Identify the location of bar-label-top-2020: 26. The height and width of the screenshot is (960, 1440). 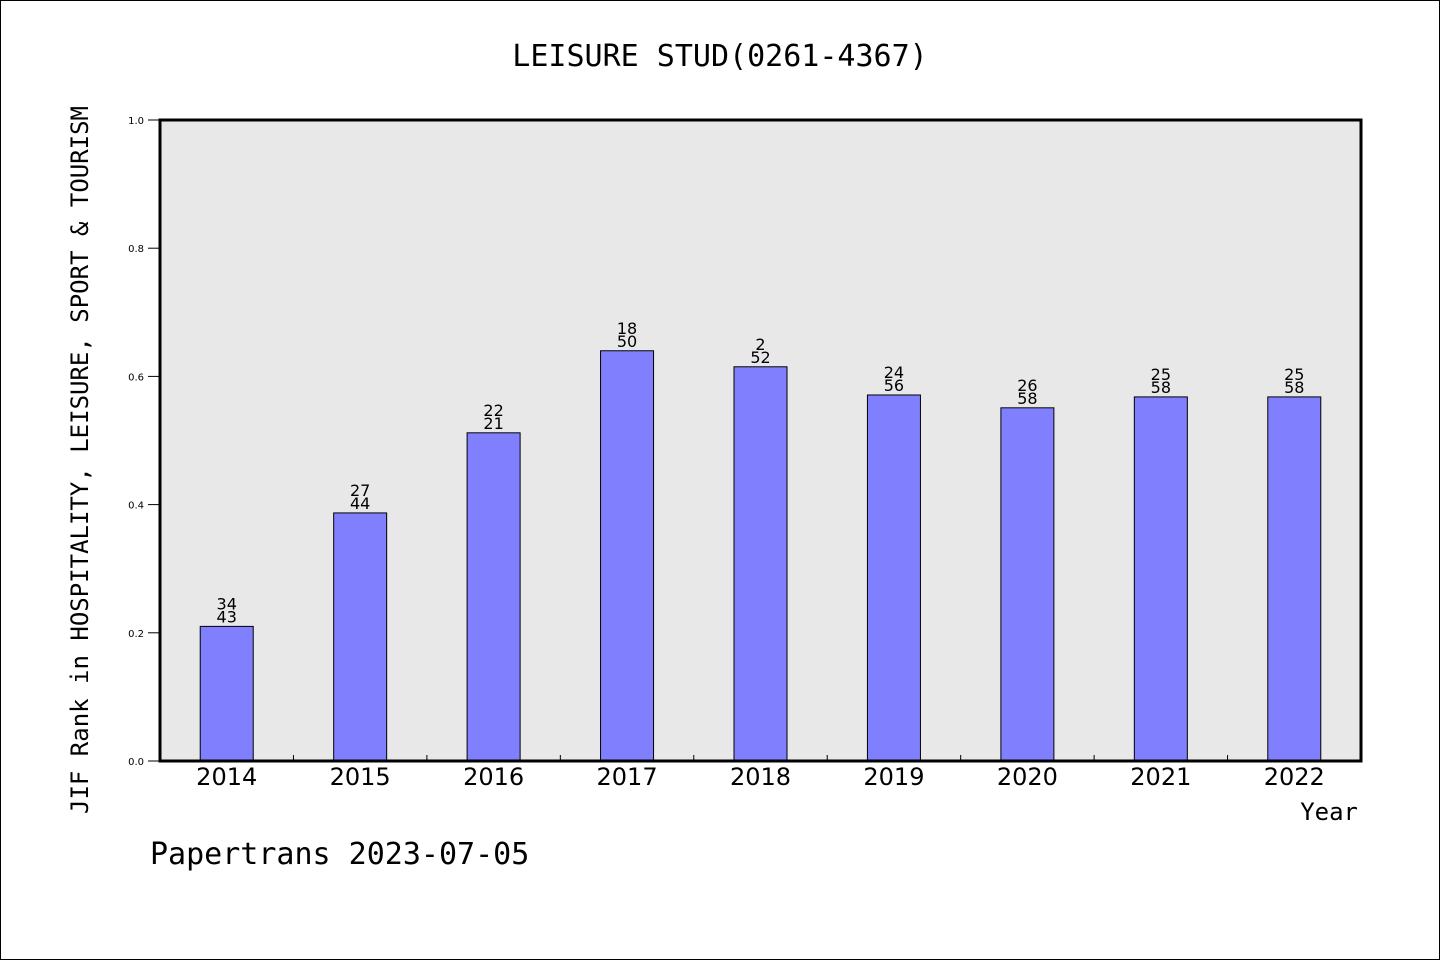
(1027, 385).